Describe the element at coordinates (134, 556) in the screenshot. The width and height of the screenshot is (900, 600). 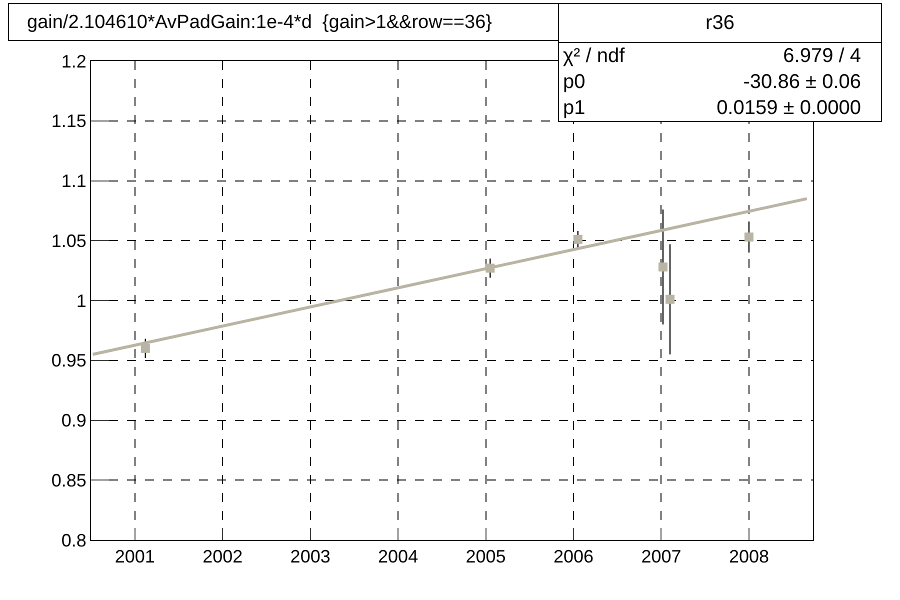
I see `x-tick-label: 2001` at that location.